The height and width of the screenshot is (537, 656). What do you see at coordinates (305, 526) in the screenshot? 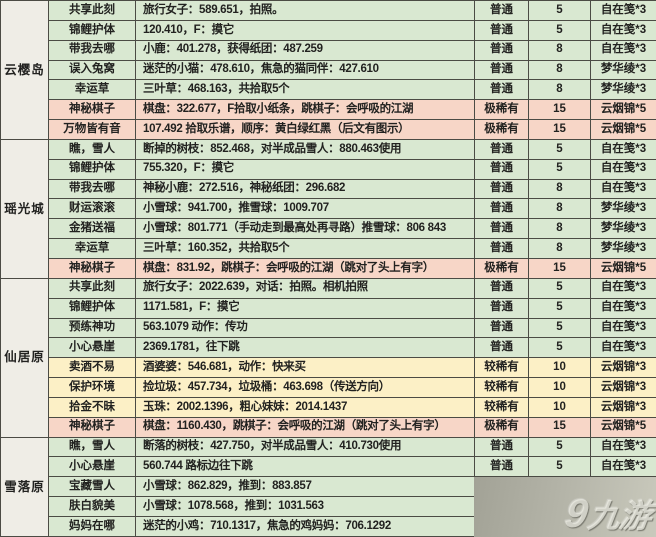
I see `location-desc-cell: 迷茫的小鸡：710.1317，焦急的鸡妈妈：706.1292` at bounding box center [305, 526].